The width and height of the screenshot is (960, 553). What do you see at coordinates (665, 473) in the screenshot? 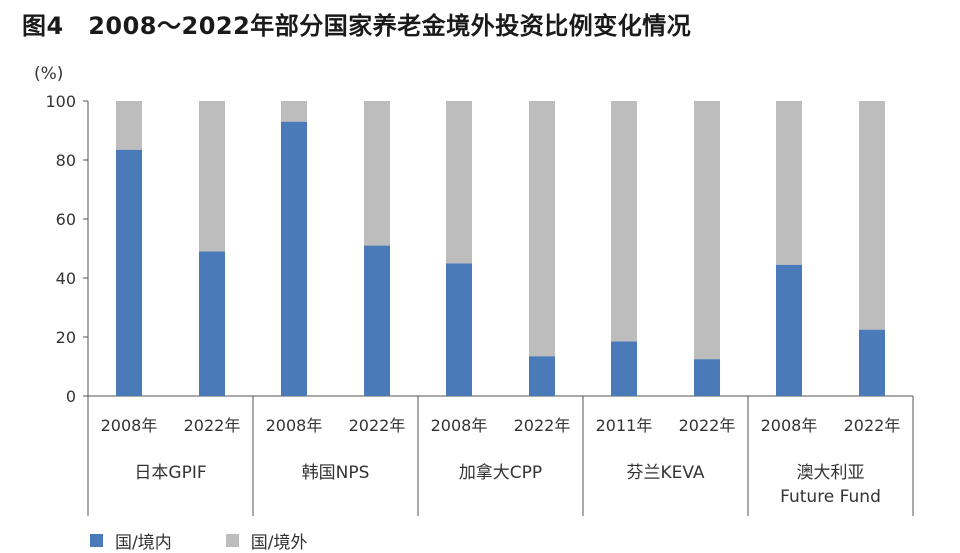
I see `group-label: 芬兰KEVA` at bounding box center [665, 473].